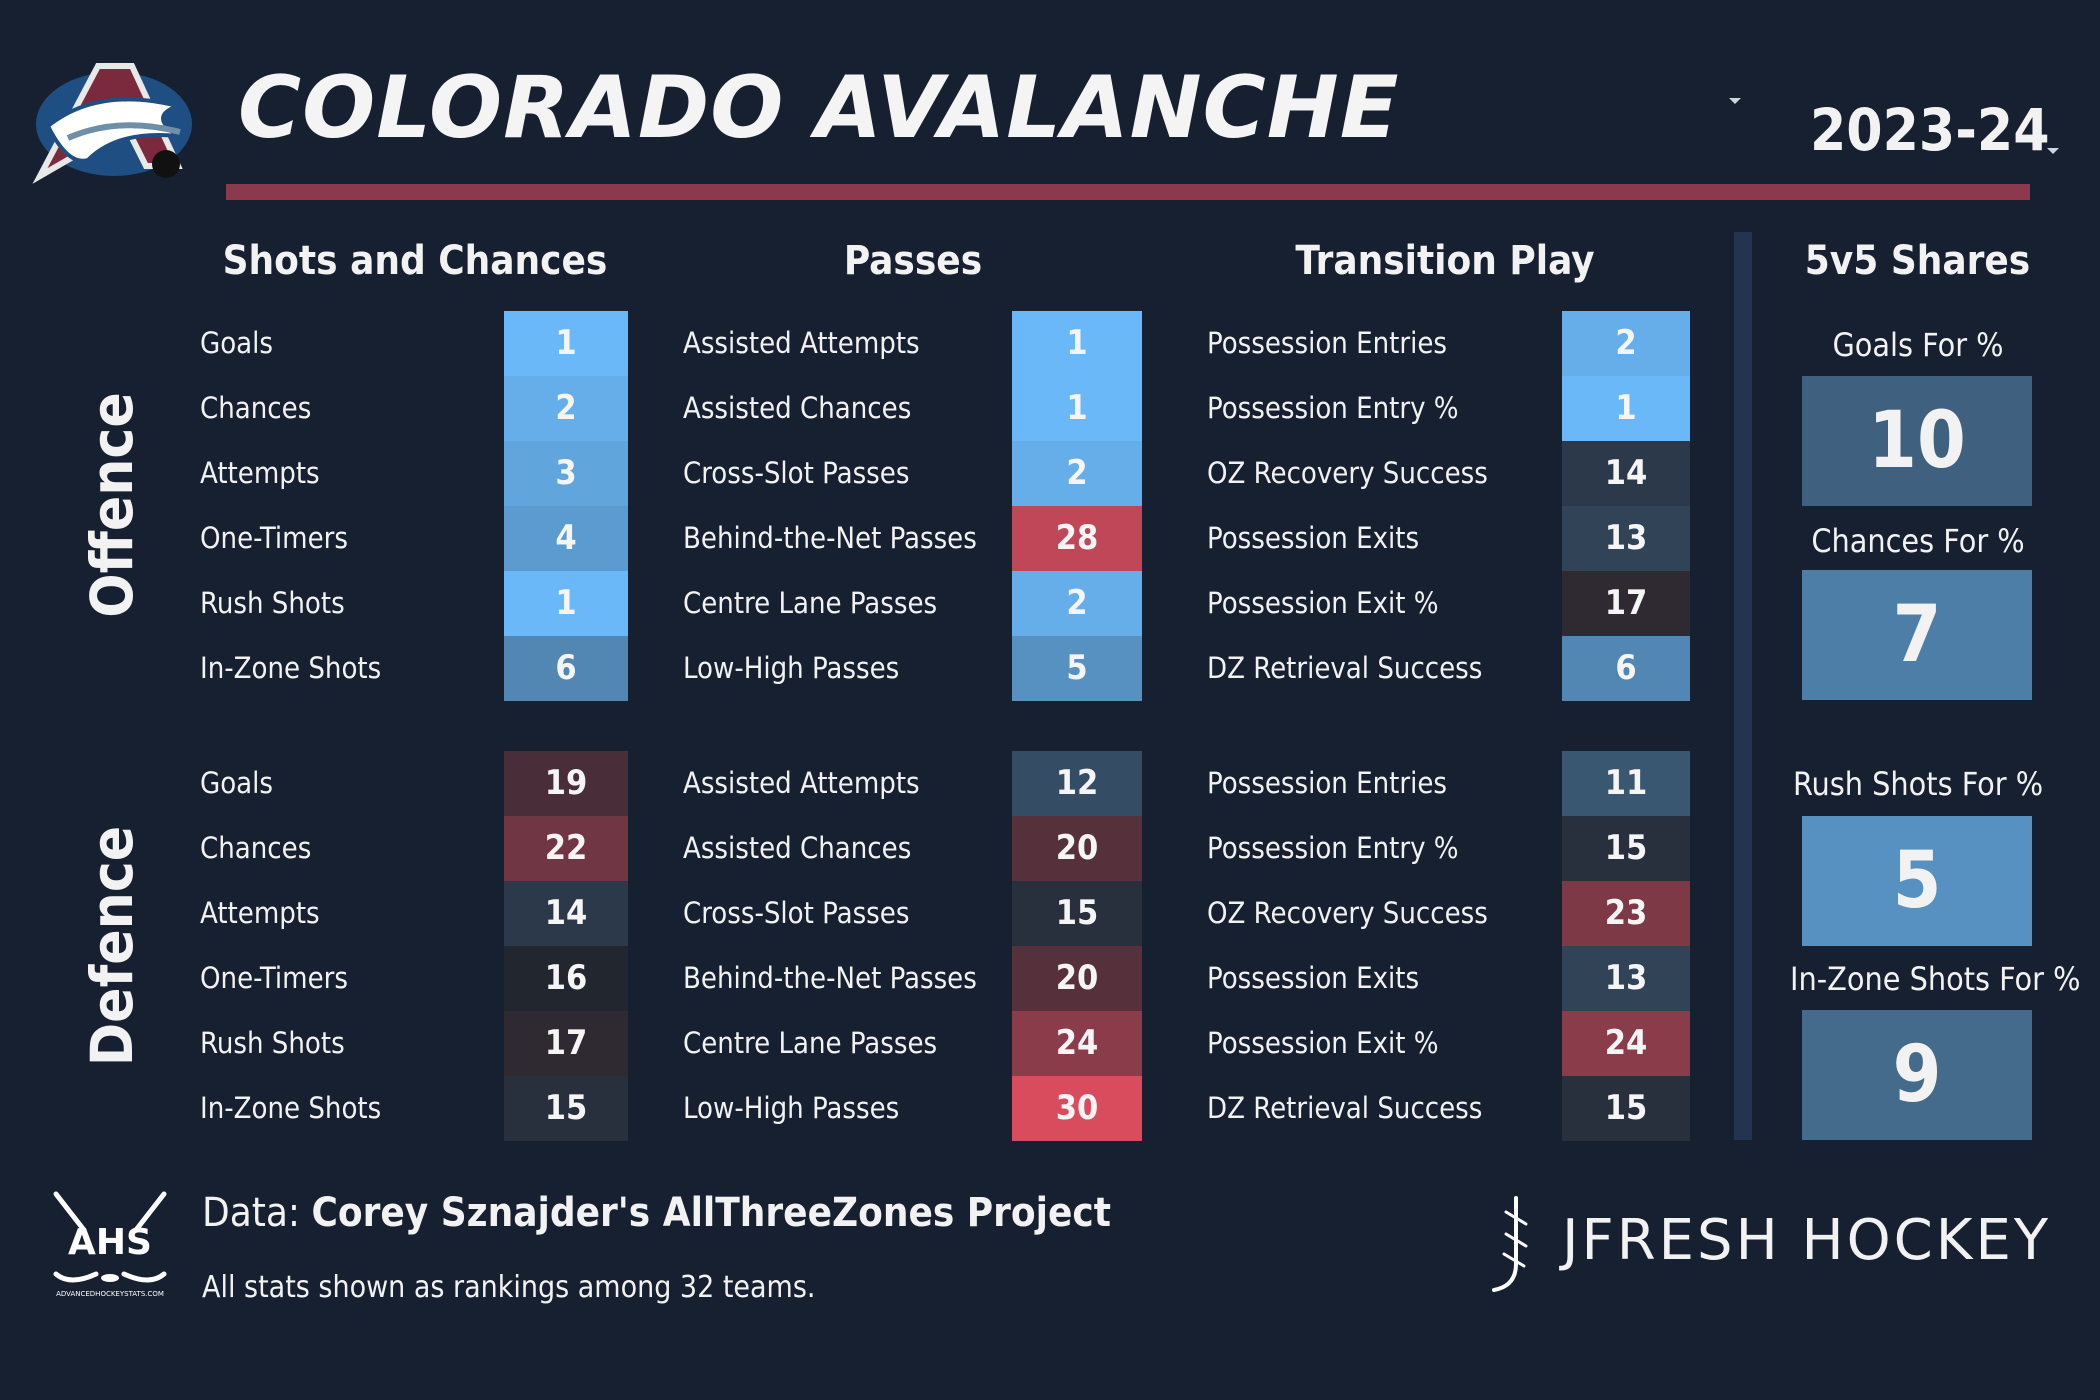  Describe the element at coordinates (801, 343) in the screenshot. I see `offence-passes-row-label: Assisted Attempts` at that location.